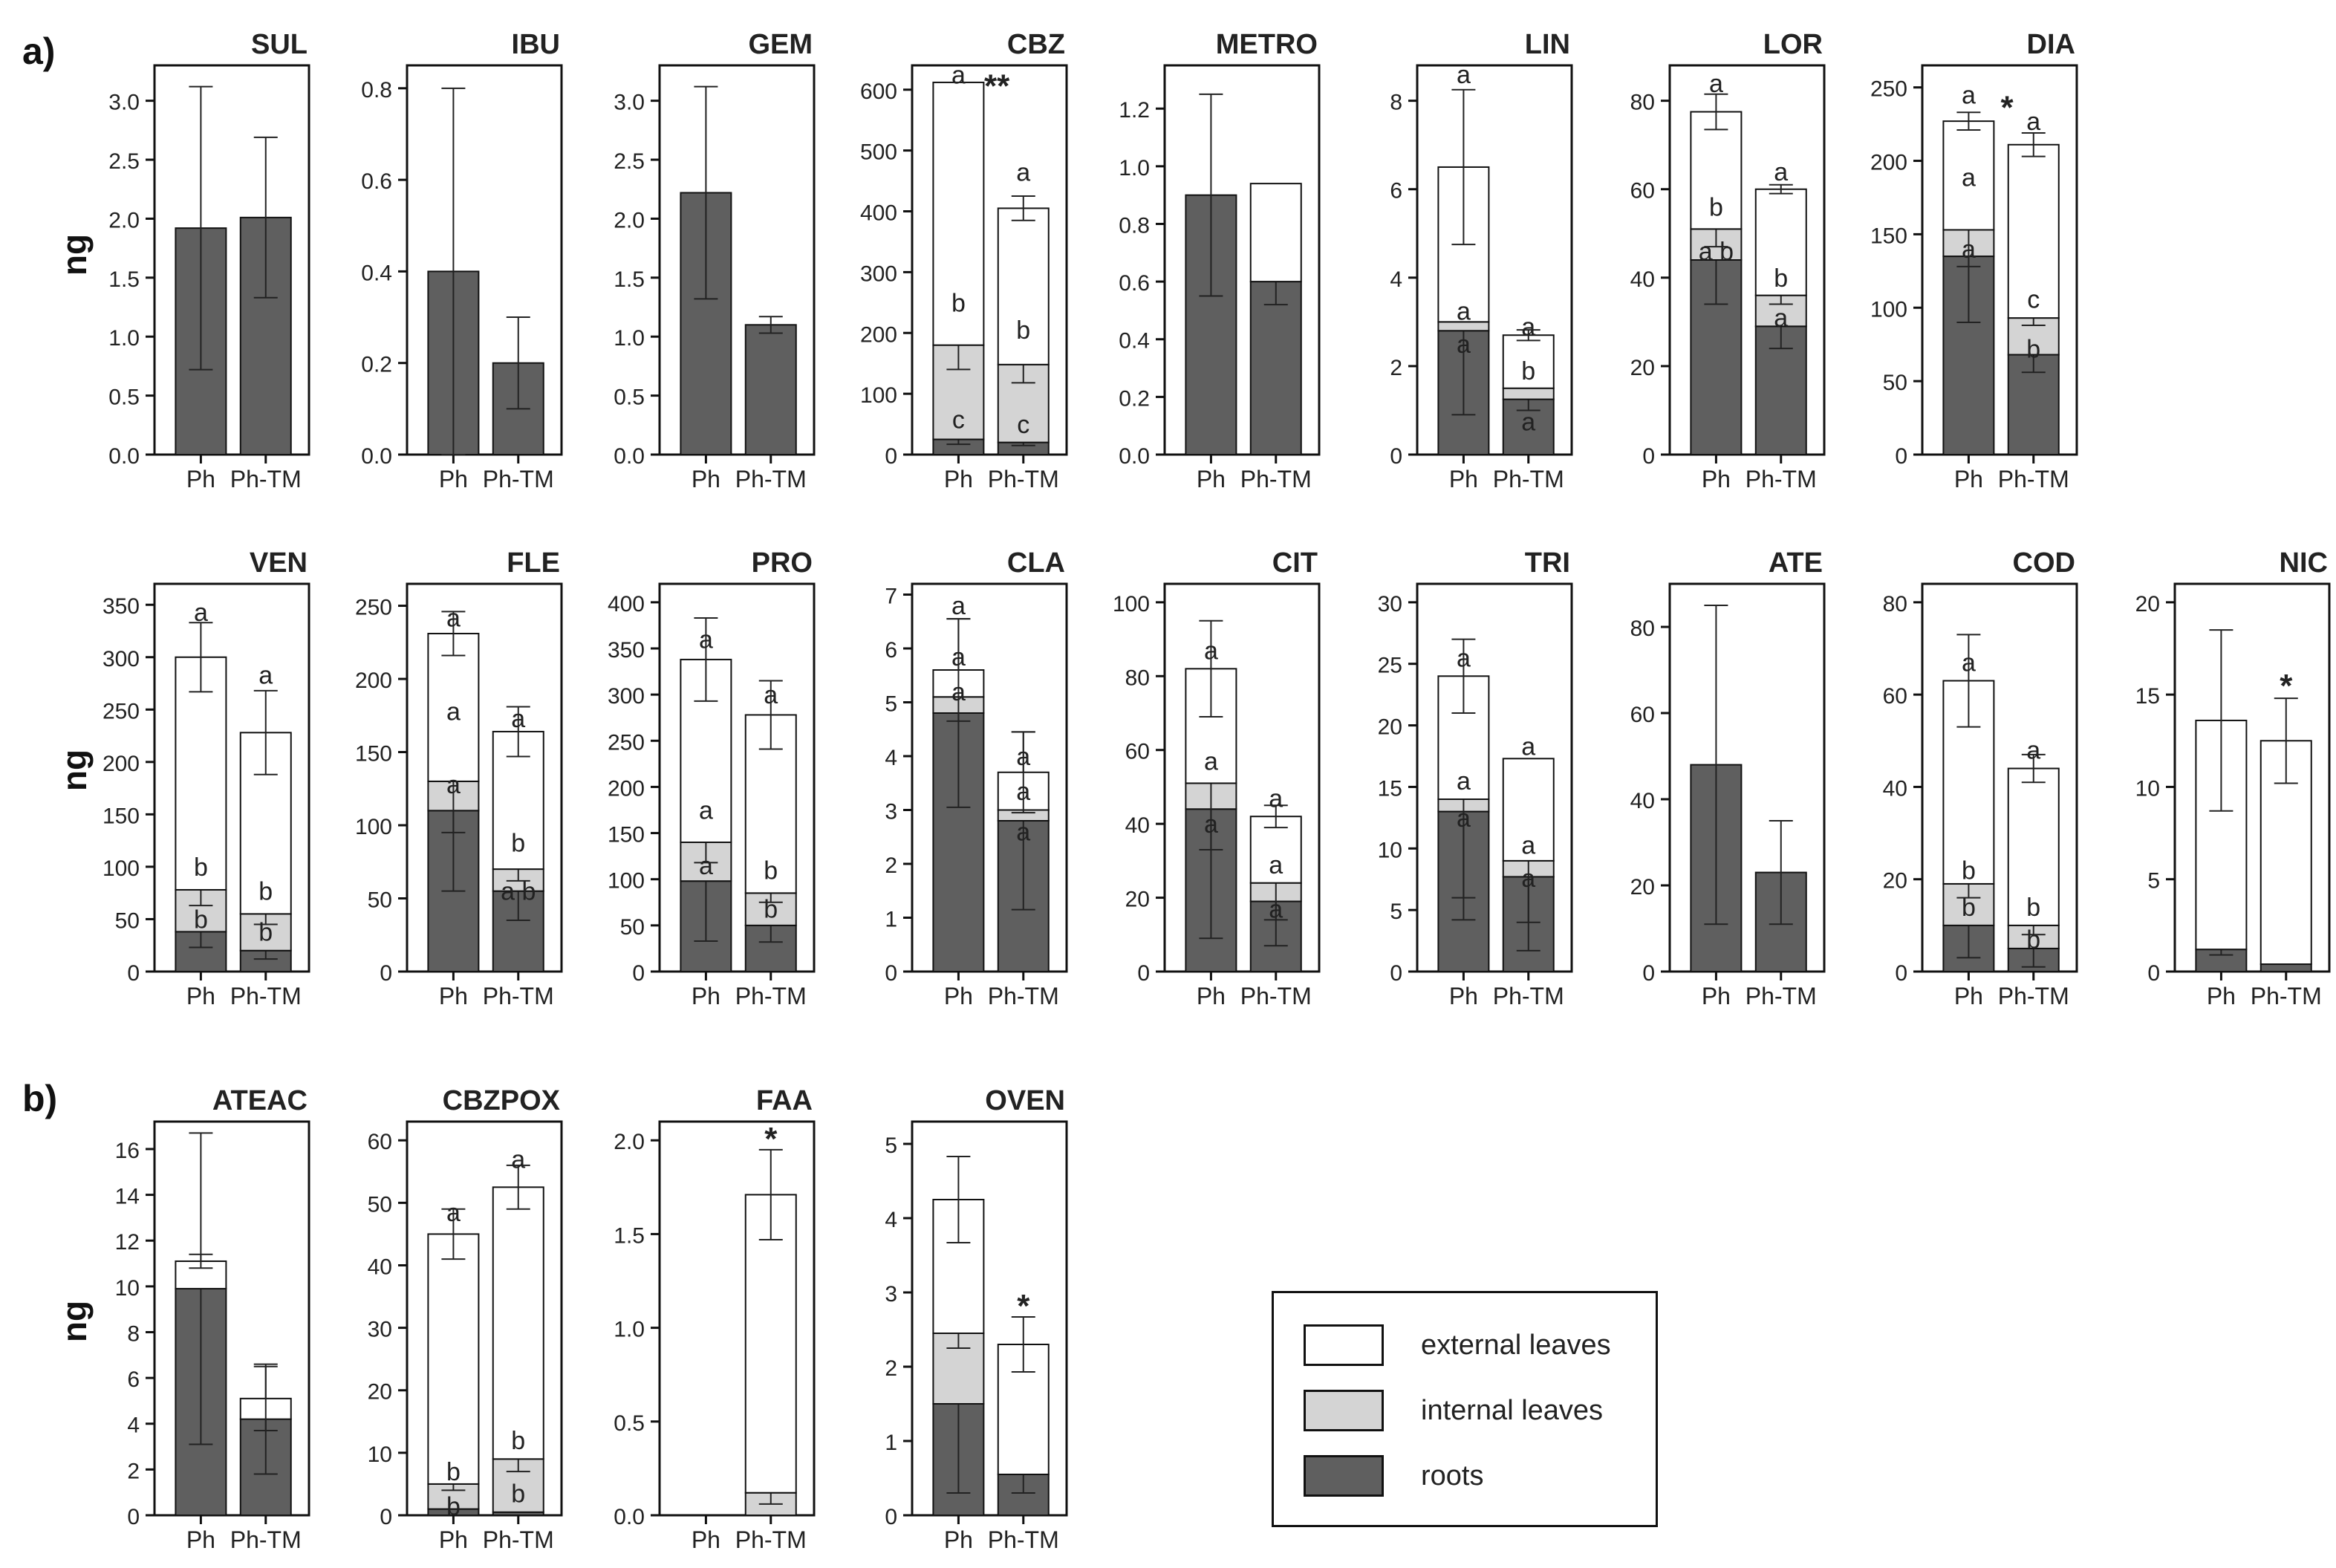  What do you see at coordinates (2304, 563) in the screenshot?
I see `chart-title: NIC` at bounding box center [2304, 563].